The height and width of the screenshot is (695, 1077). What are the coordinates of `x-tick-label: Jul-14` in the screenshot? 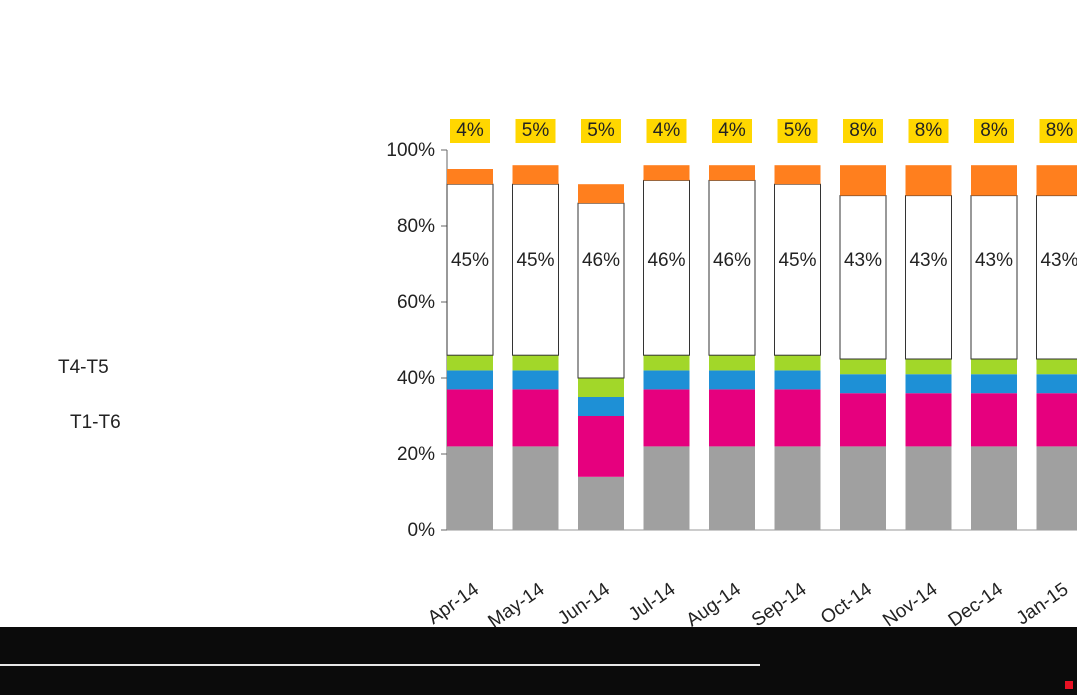 It's located at (652, 602).